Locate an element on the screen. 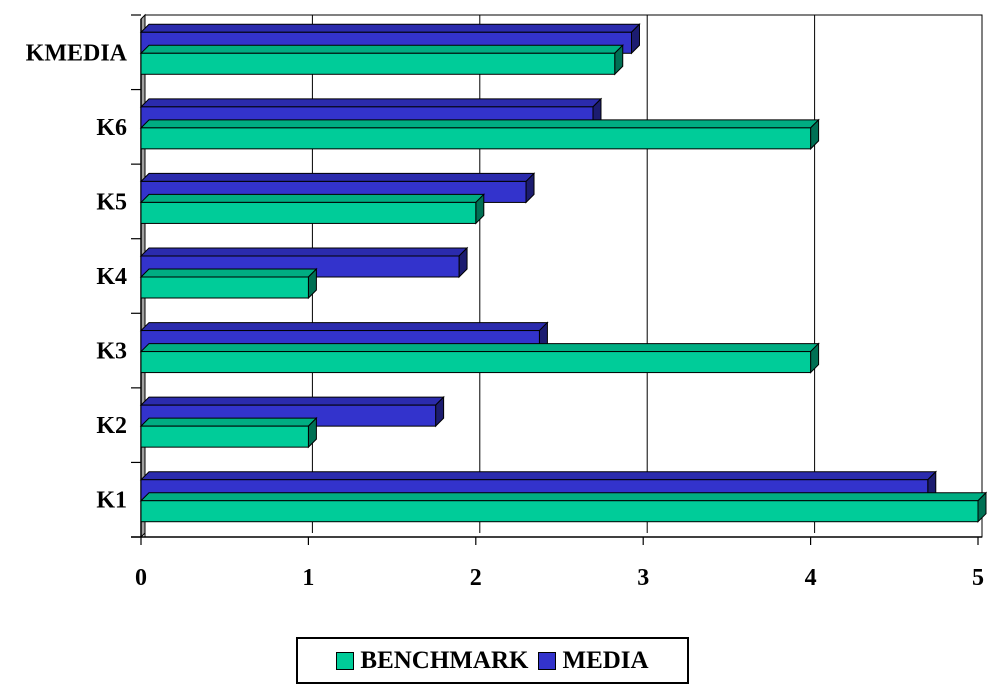 The width and height of the screenshot is (987, 684). legend-label-benchmark: BENCHMARK is located at coordinates (444, 660).